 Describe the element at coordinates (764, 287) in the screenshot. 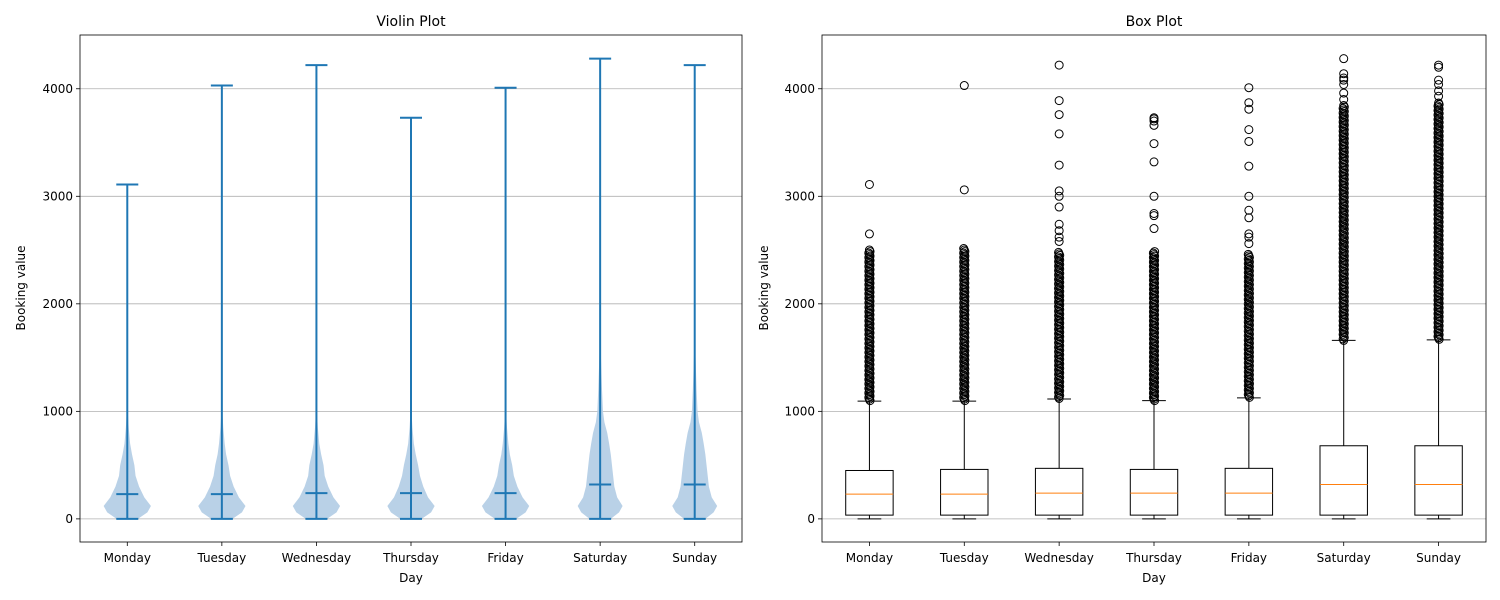

I see `box-y-axis-label: Booking value` at that location.